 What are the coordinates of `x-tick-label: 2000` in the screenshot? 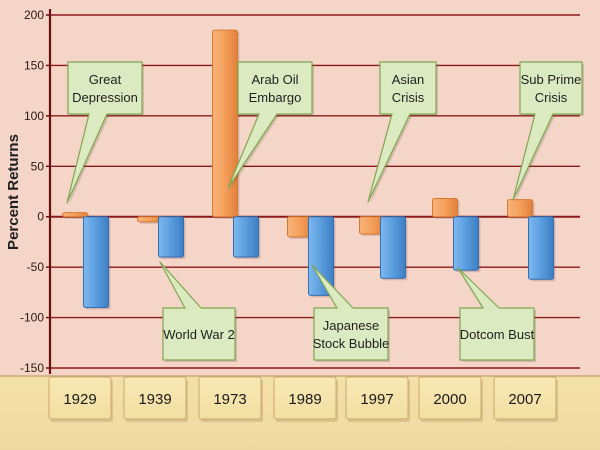 It's located at (449, 399).